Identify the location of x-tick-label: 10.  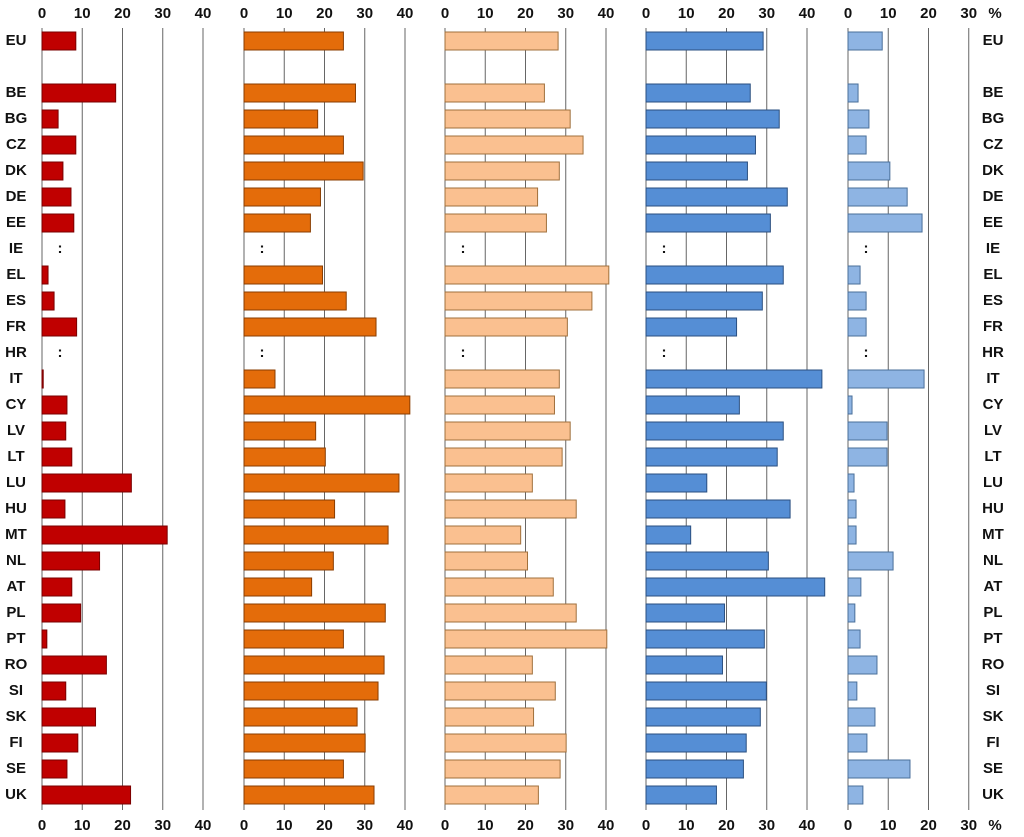
(888, 13).